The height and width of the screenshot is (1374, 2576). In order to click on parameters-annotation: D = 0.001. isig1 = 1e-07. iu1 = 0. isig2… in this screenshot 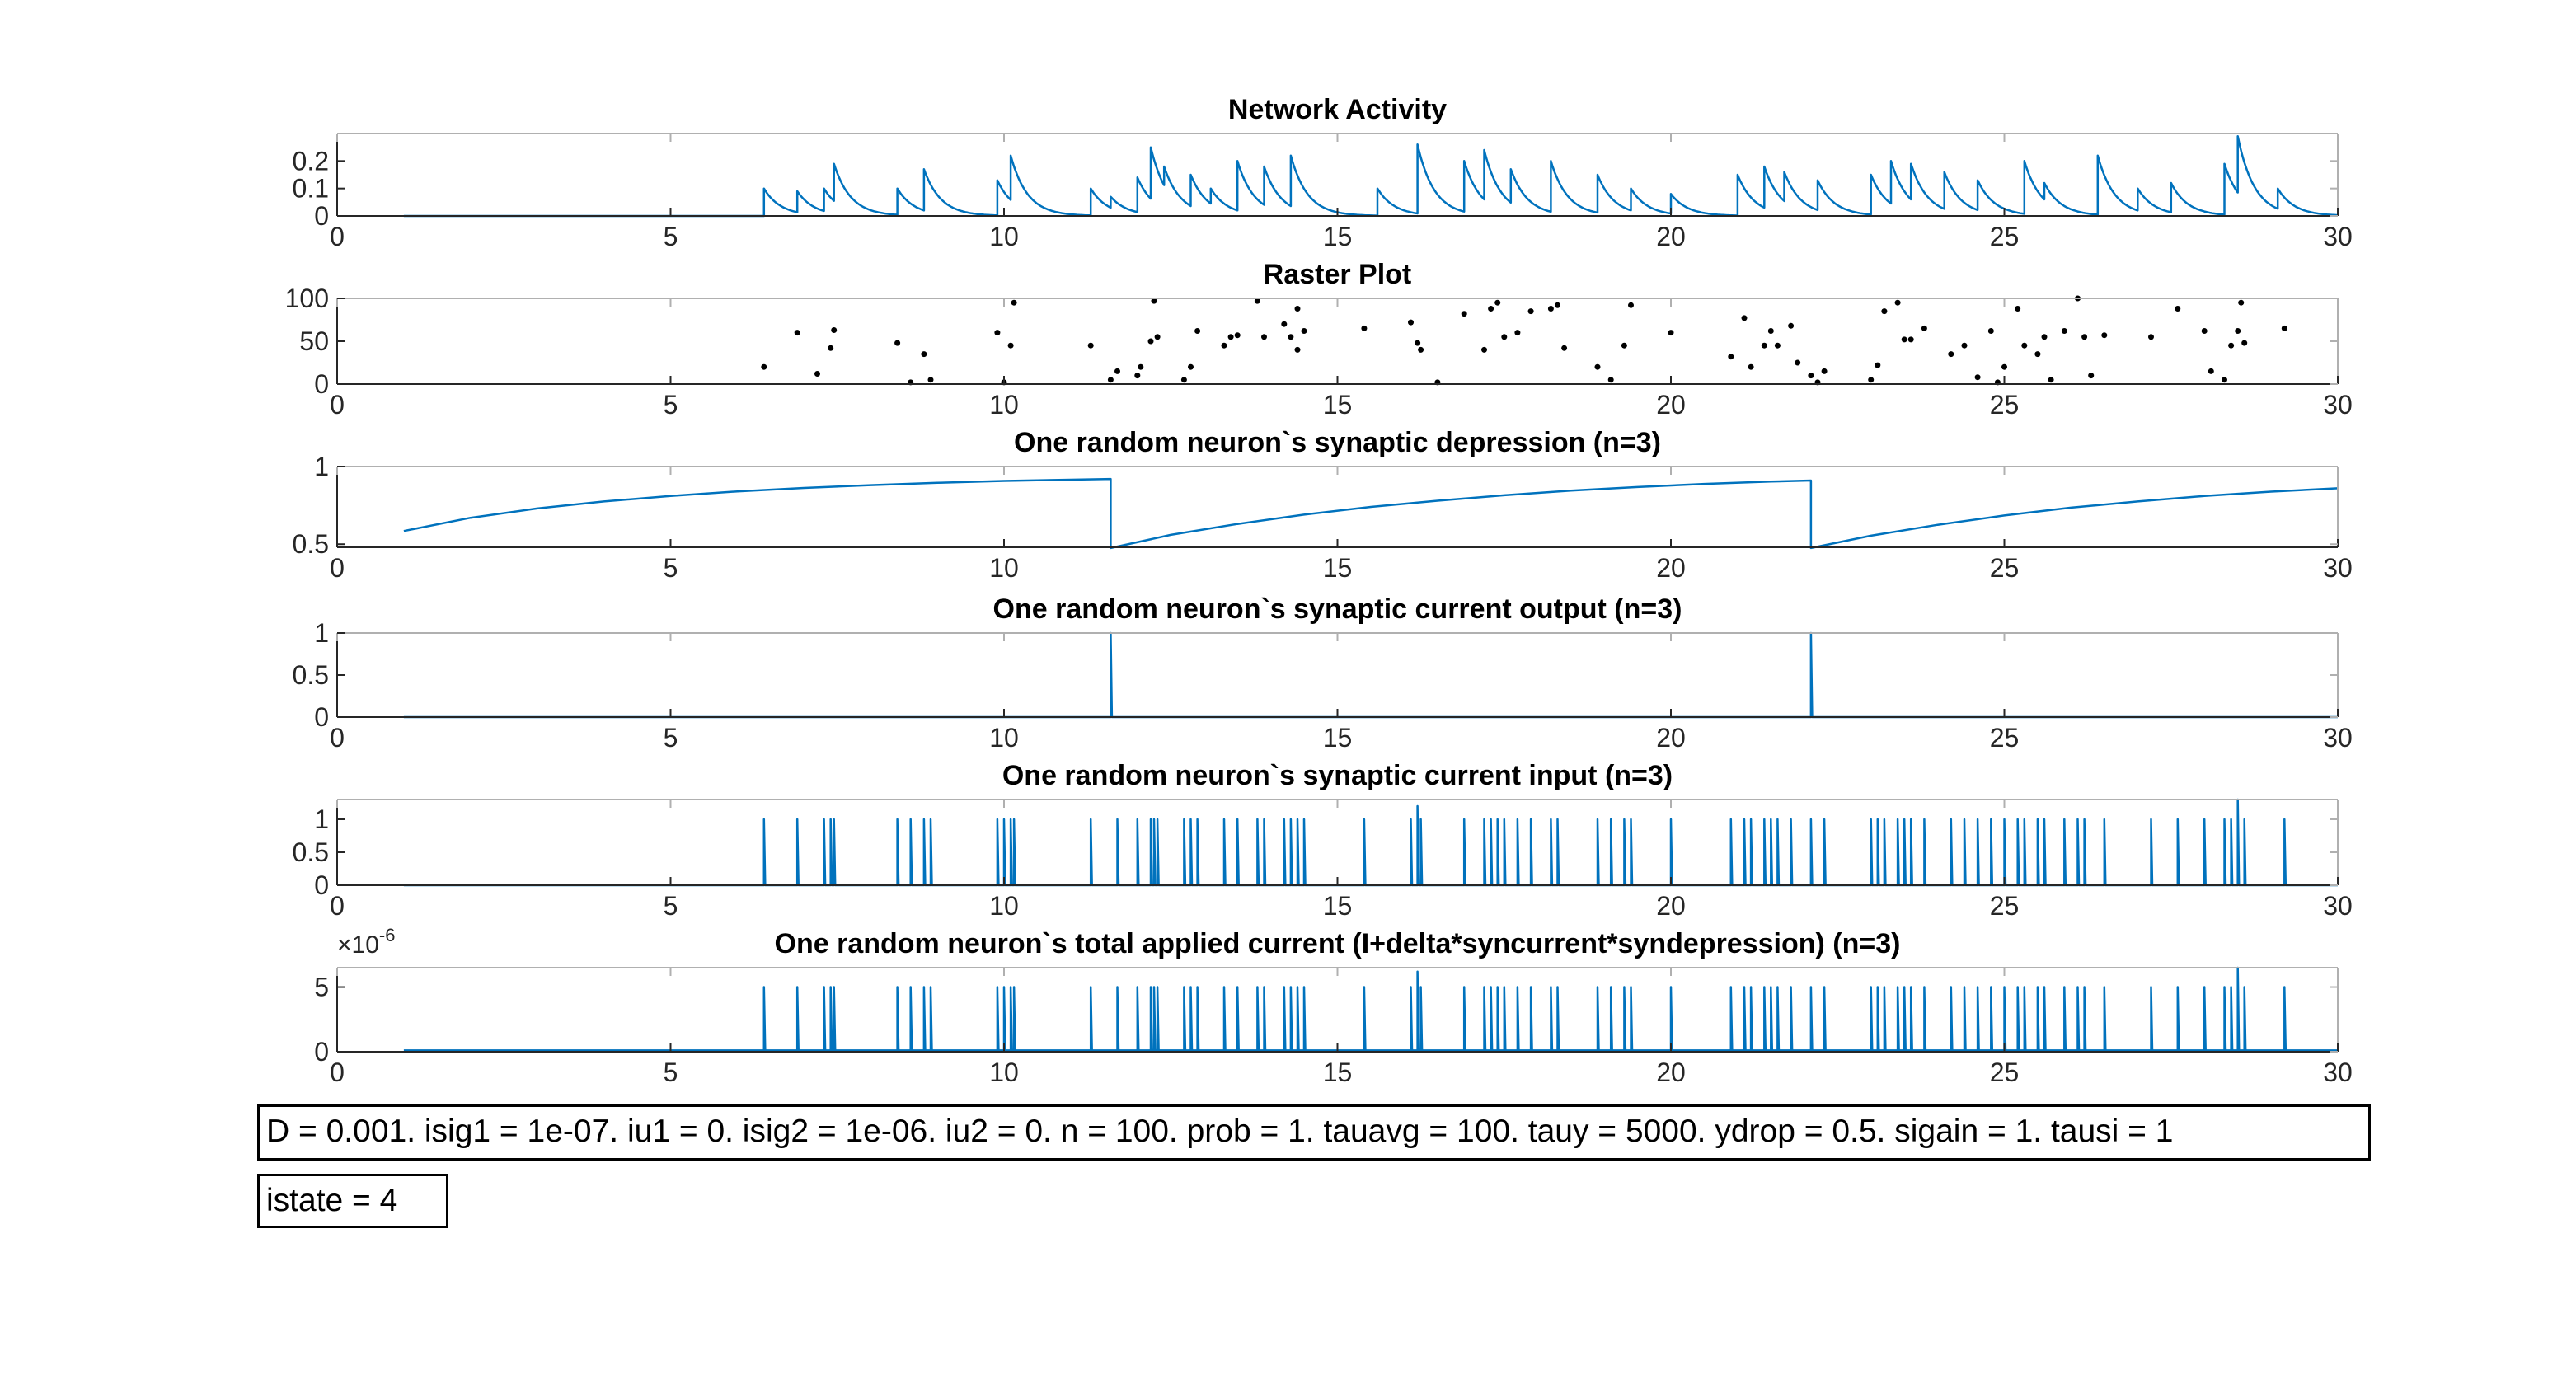, I will do `click(1314, 1132)`.